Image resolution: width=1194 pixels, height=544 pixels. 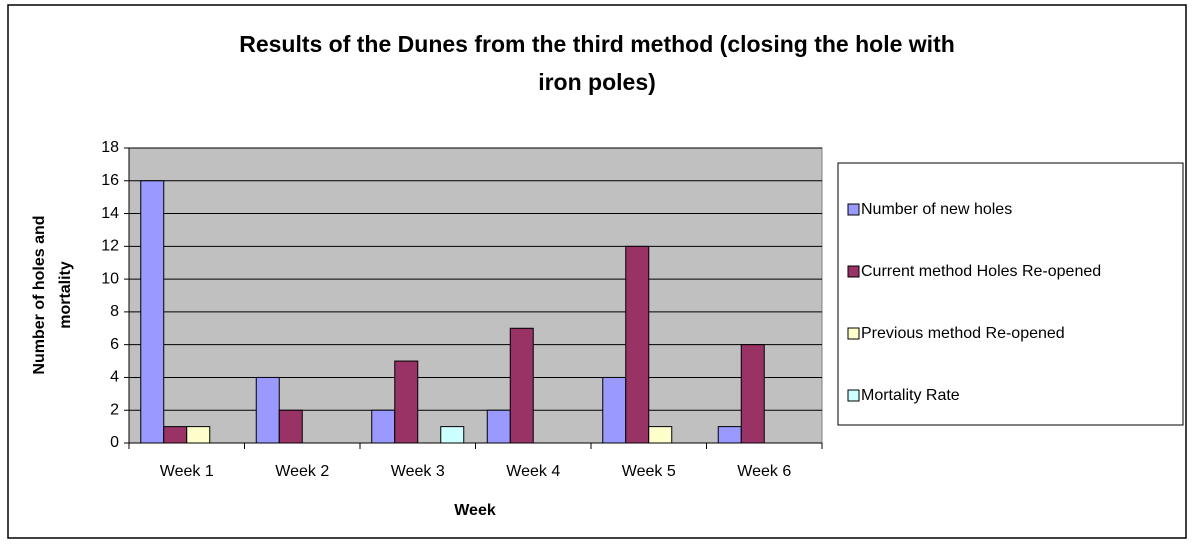 What do you see at coordinates (533, 471) in the screenshot?
I see `x-tick-label: Week 4` at bounding box center [533, 471].